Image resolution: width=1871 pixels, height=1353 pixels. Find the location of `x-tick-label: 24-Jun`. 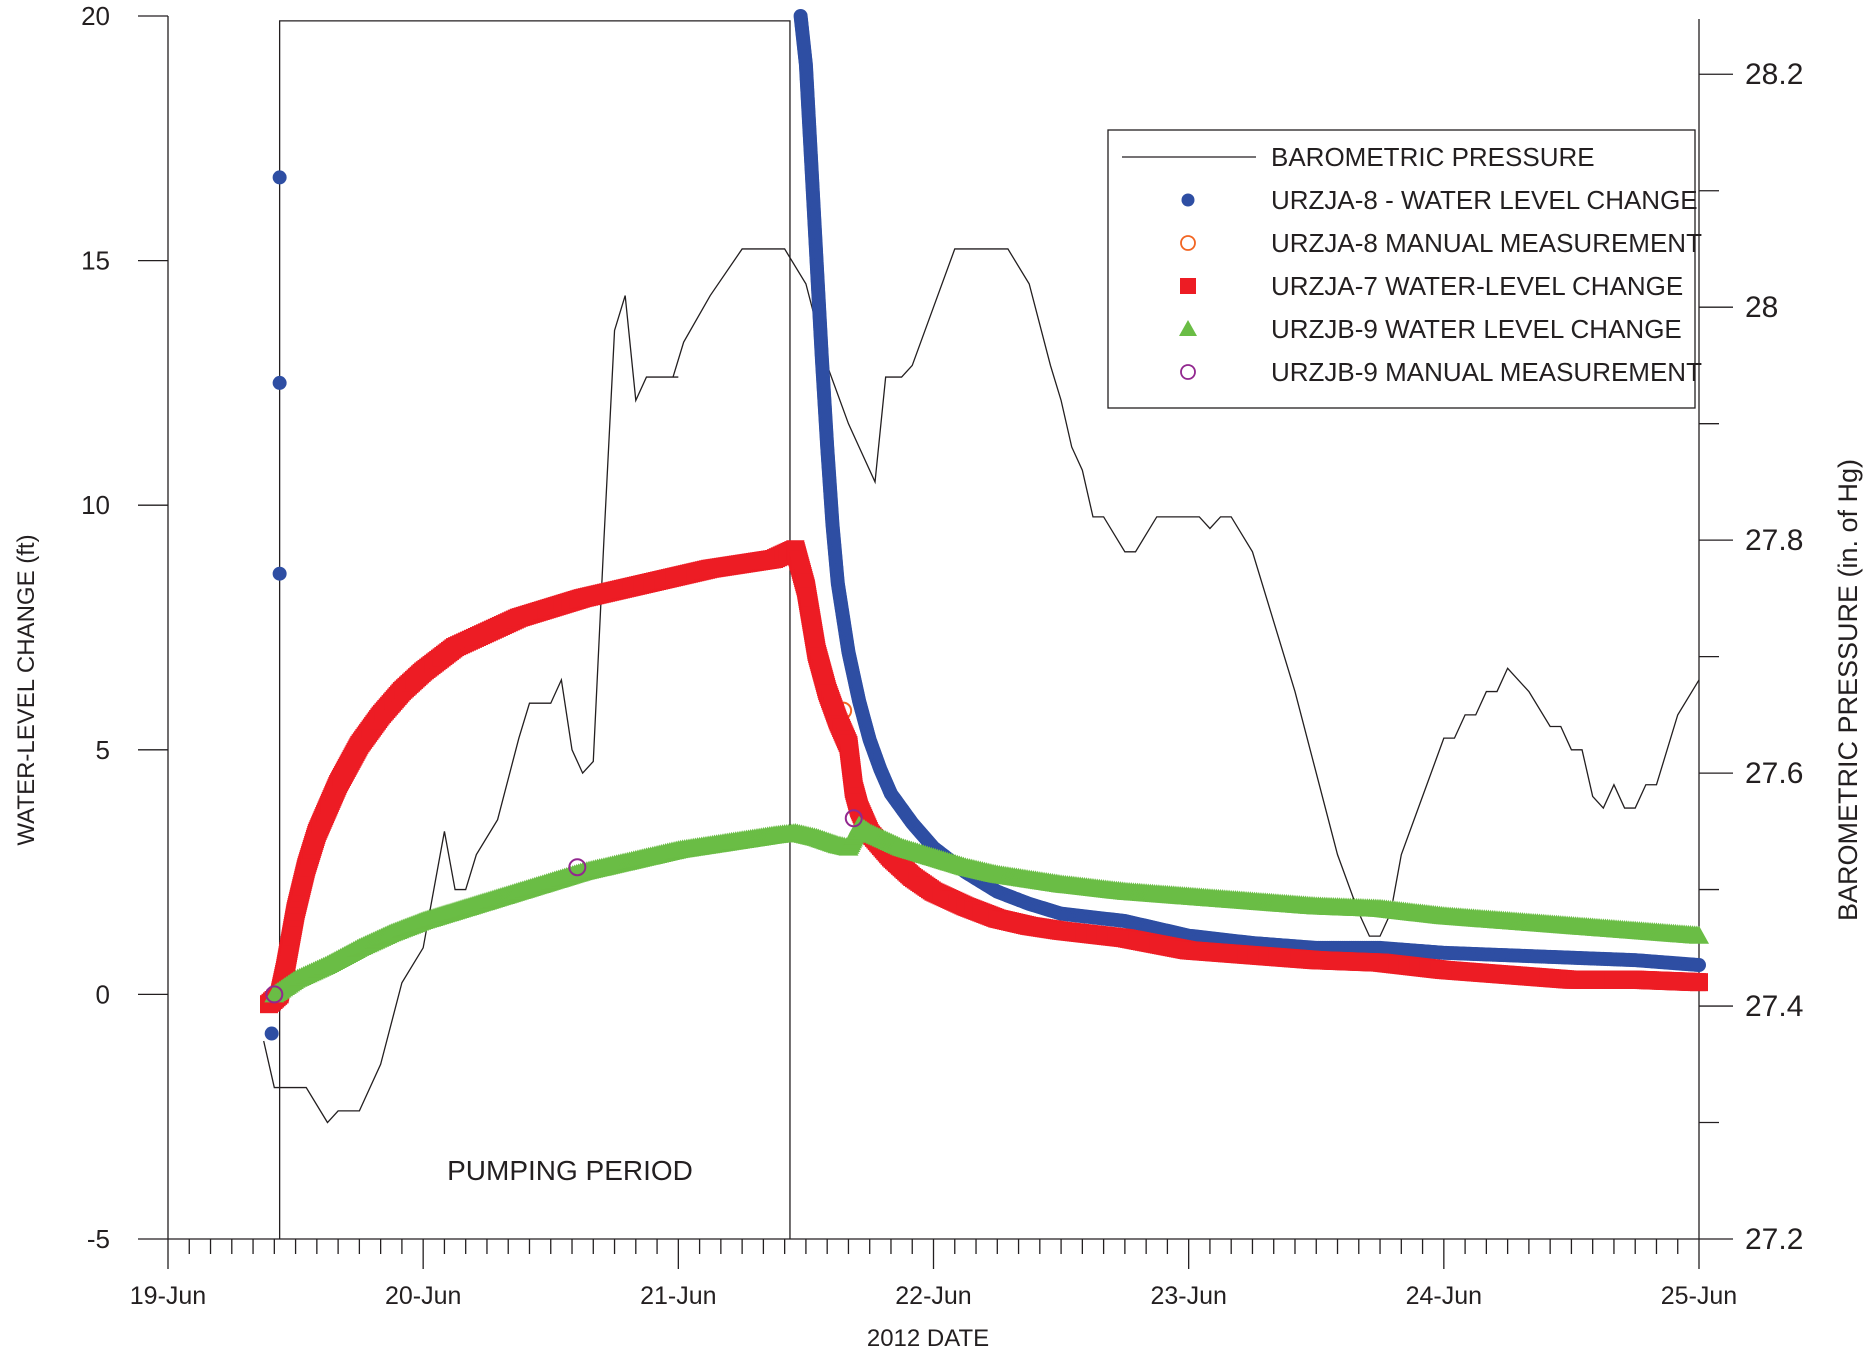

x-tick-label: 24-Jun is located at coordinates (1444, 1296).